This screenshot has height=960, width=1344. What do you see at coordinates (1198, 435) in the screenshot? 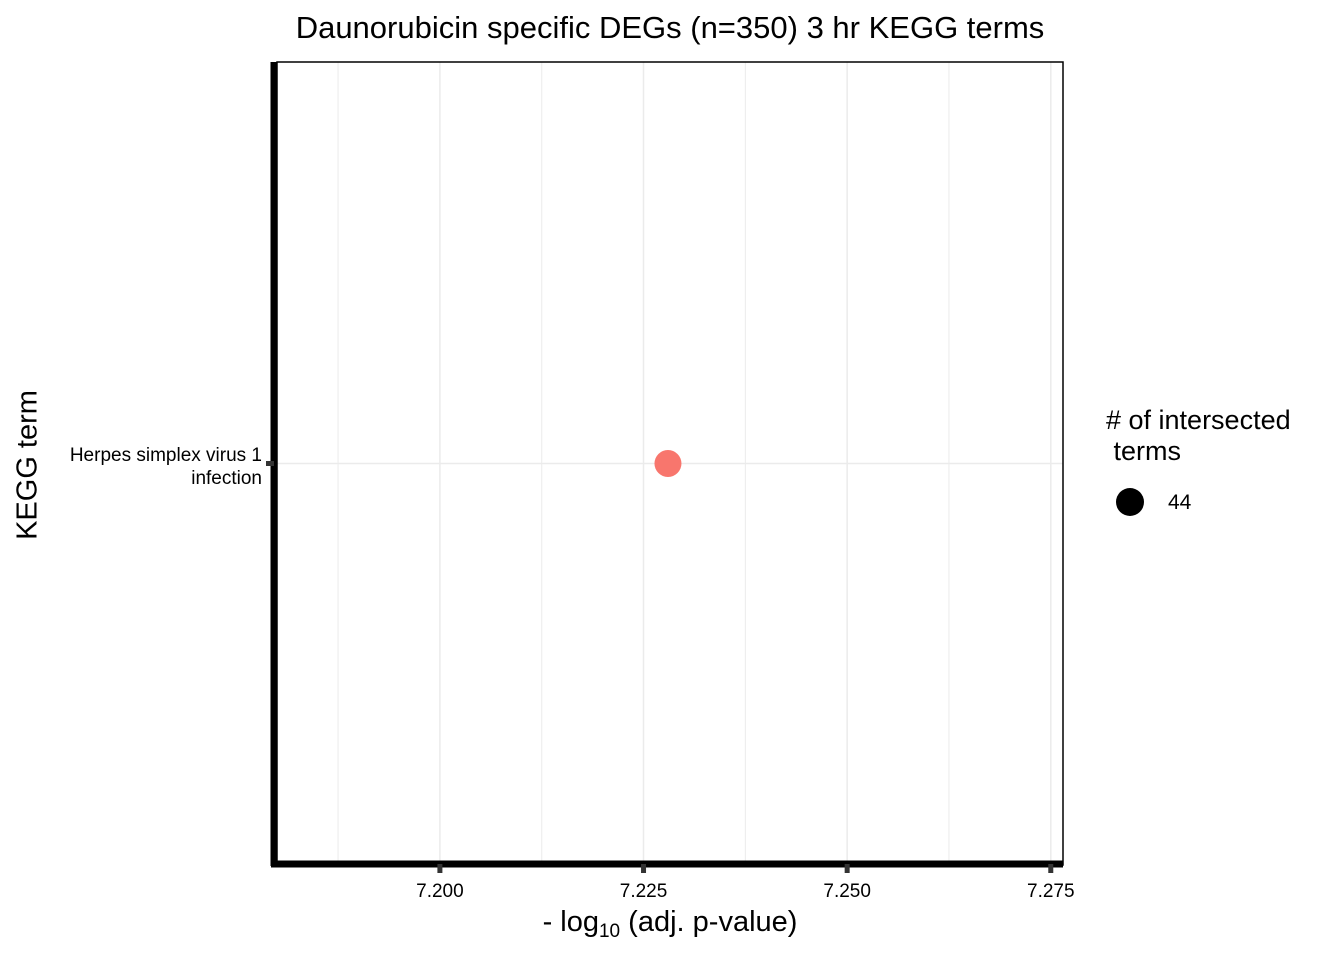
I see `legend-title: # of intersected terms` at bounding box center [1198, 435].